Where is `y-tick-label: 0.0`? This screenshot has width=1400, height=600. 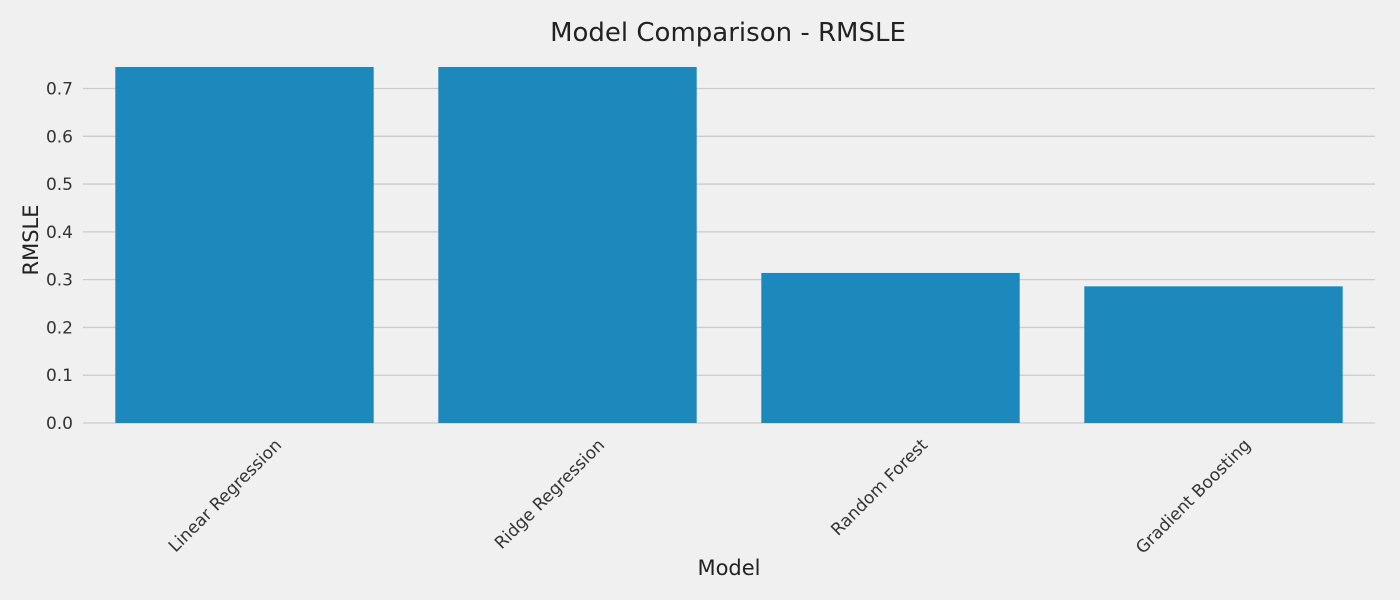
y-tick-label: 0.0 is located at coordinates (59, 424).